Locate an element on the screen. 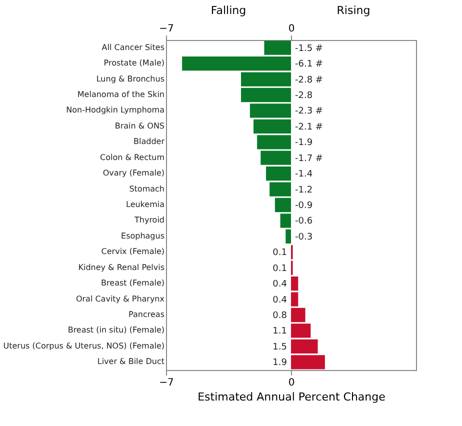  y-tick-label: Ovary (Female) is located at coordinates (133, 173).